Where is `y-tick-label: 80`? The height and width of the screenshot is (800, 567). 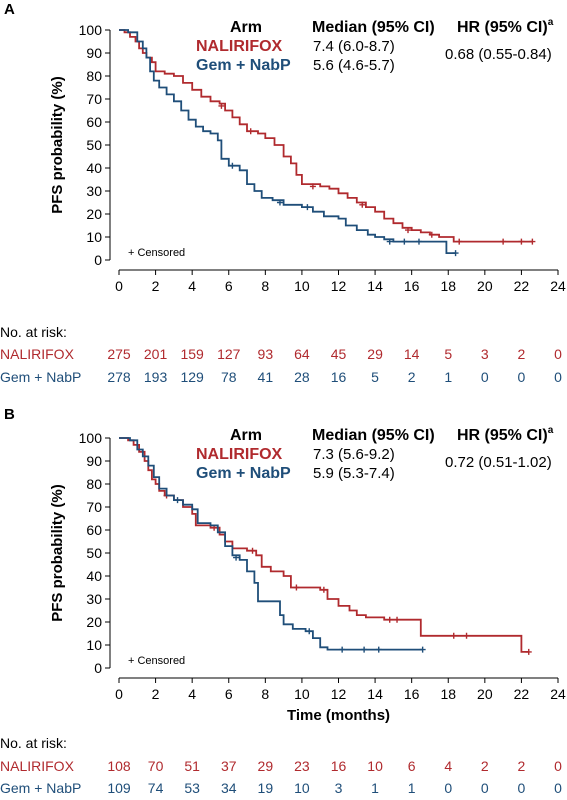
y-tick-label: 80 is located at coordinates (94, 484).